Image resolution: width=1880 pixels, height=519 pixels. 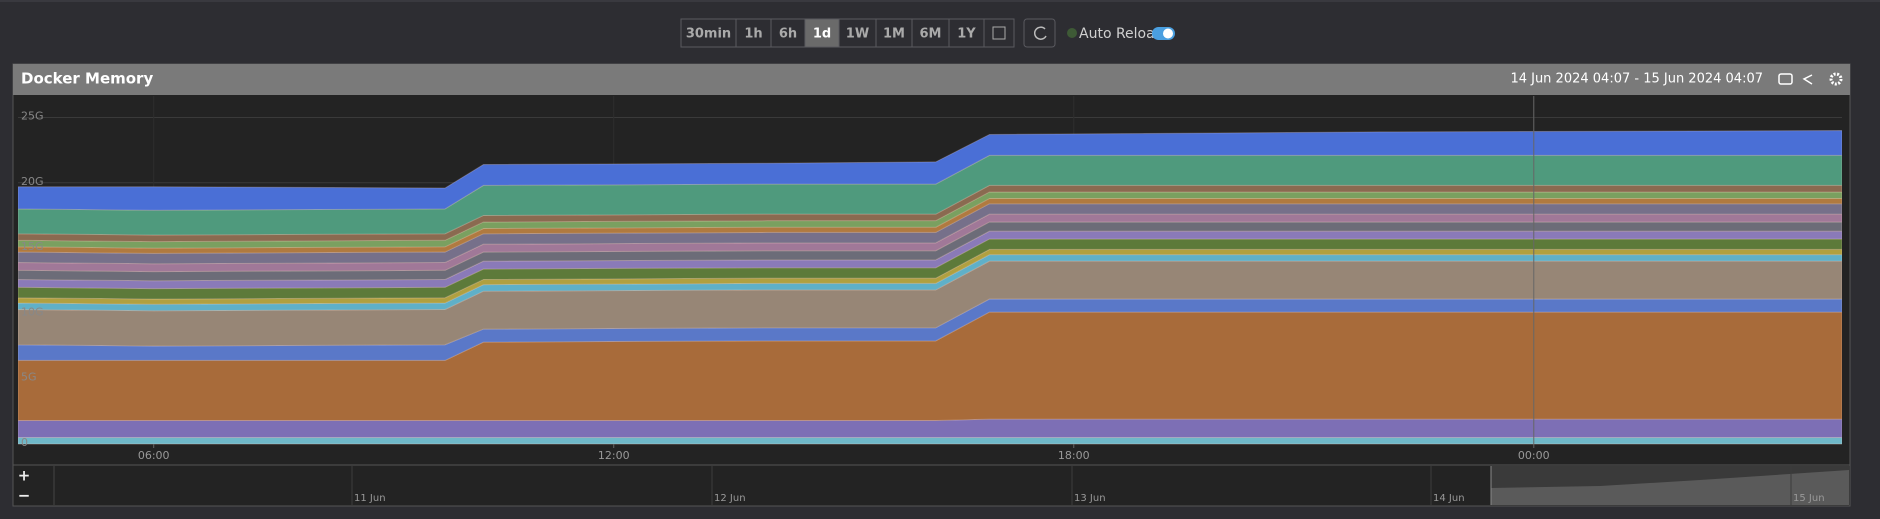 I want to click on range-label: 1h, so click(x=753, y=34).